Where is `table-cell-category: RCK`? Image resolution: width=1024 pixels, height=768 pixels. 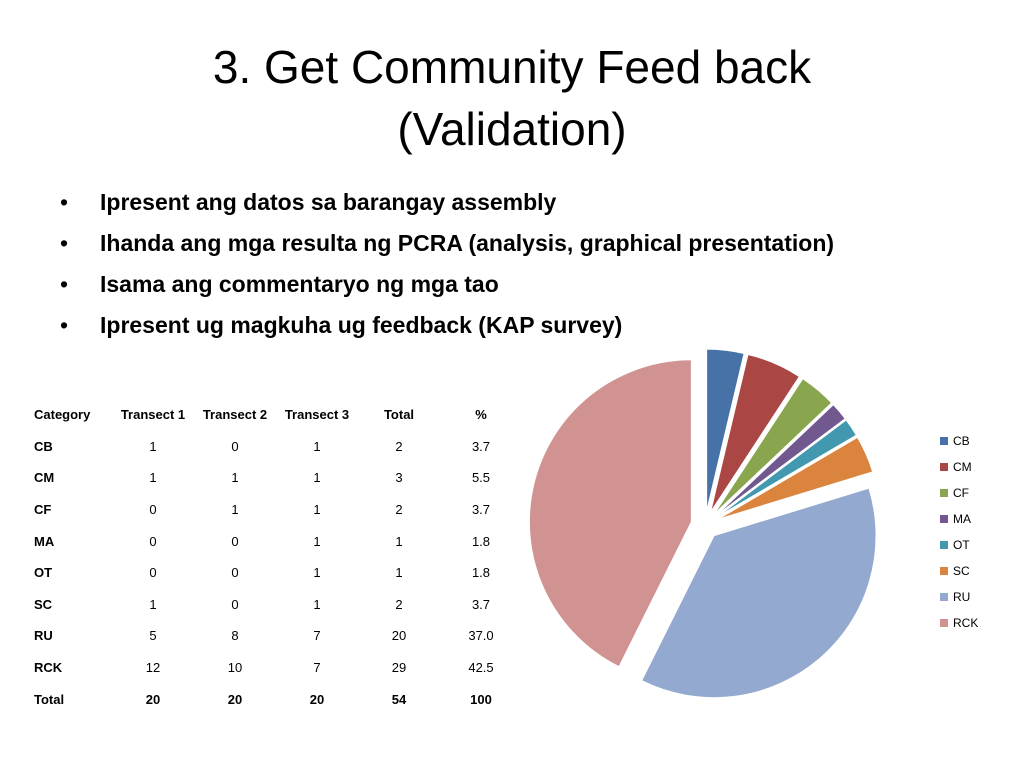 table-cell-category: RCK is located at coordinates (48, 668).